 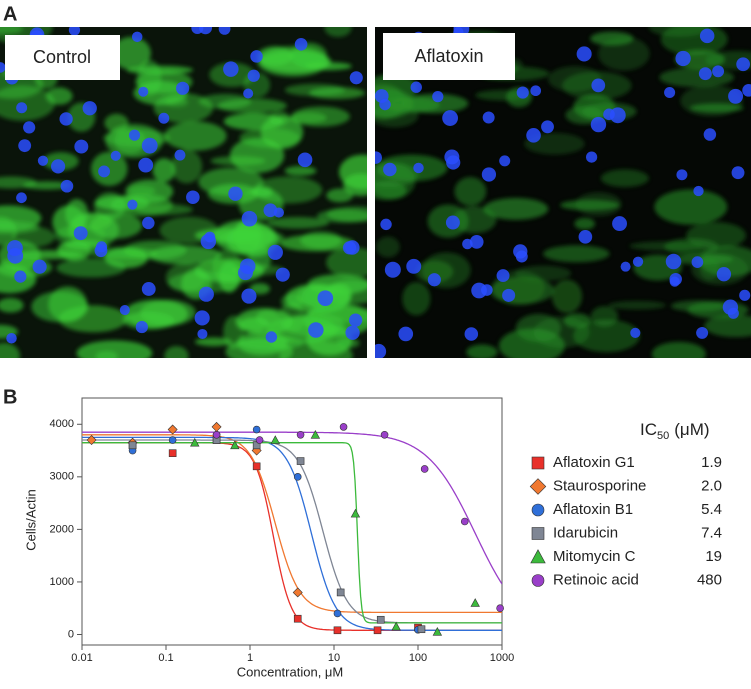 I want to click on y-tick-label: 1000, so click(x=62, y=582).